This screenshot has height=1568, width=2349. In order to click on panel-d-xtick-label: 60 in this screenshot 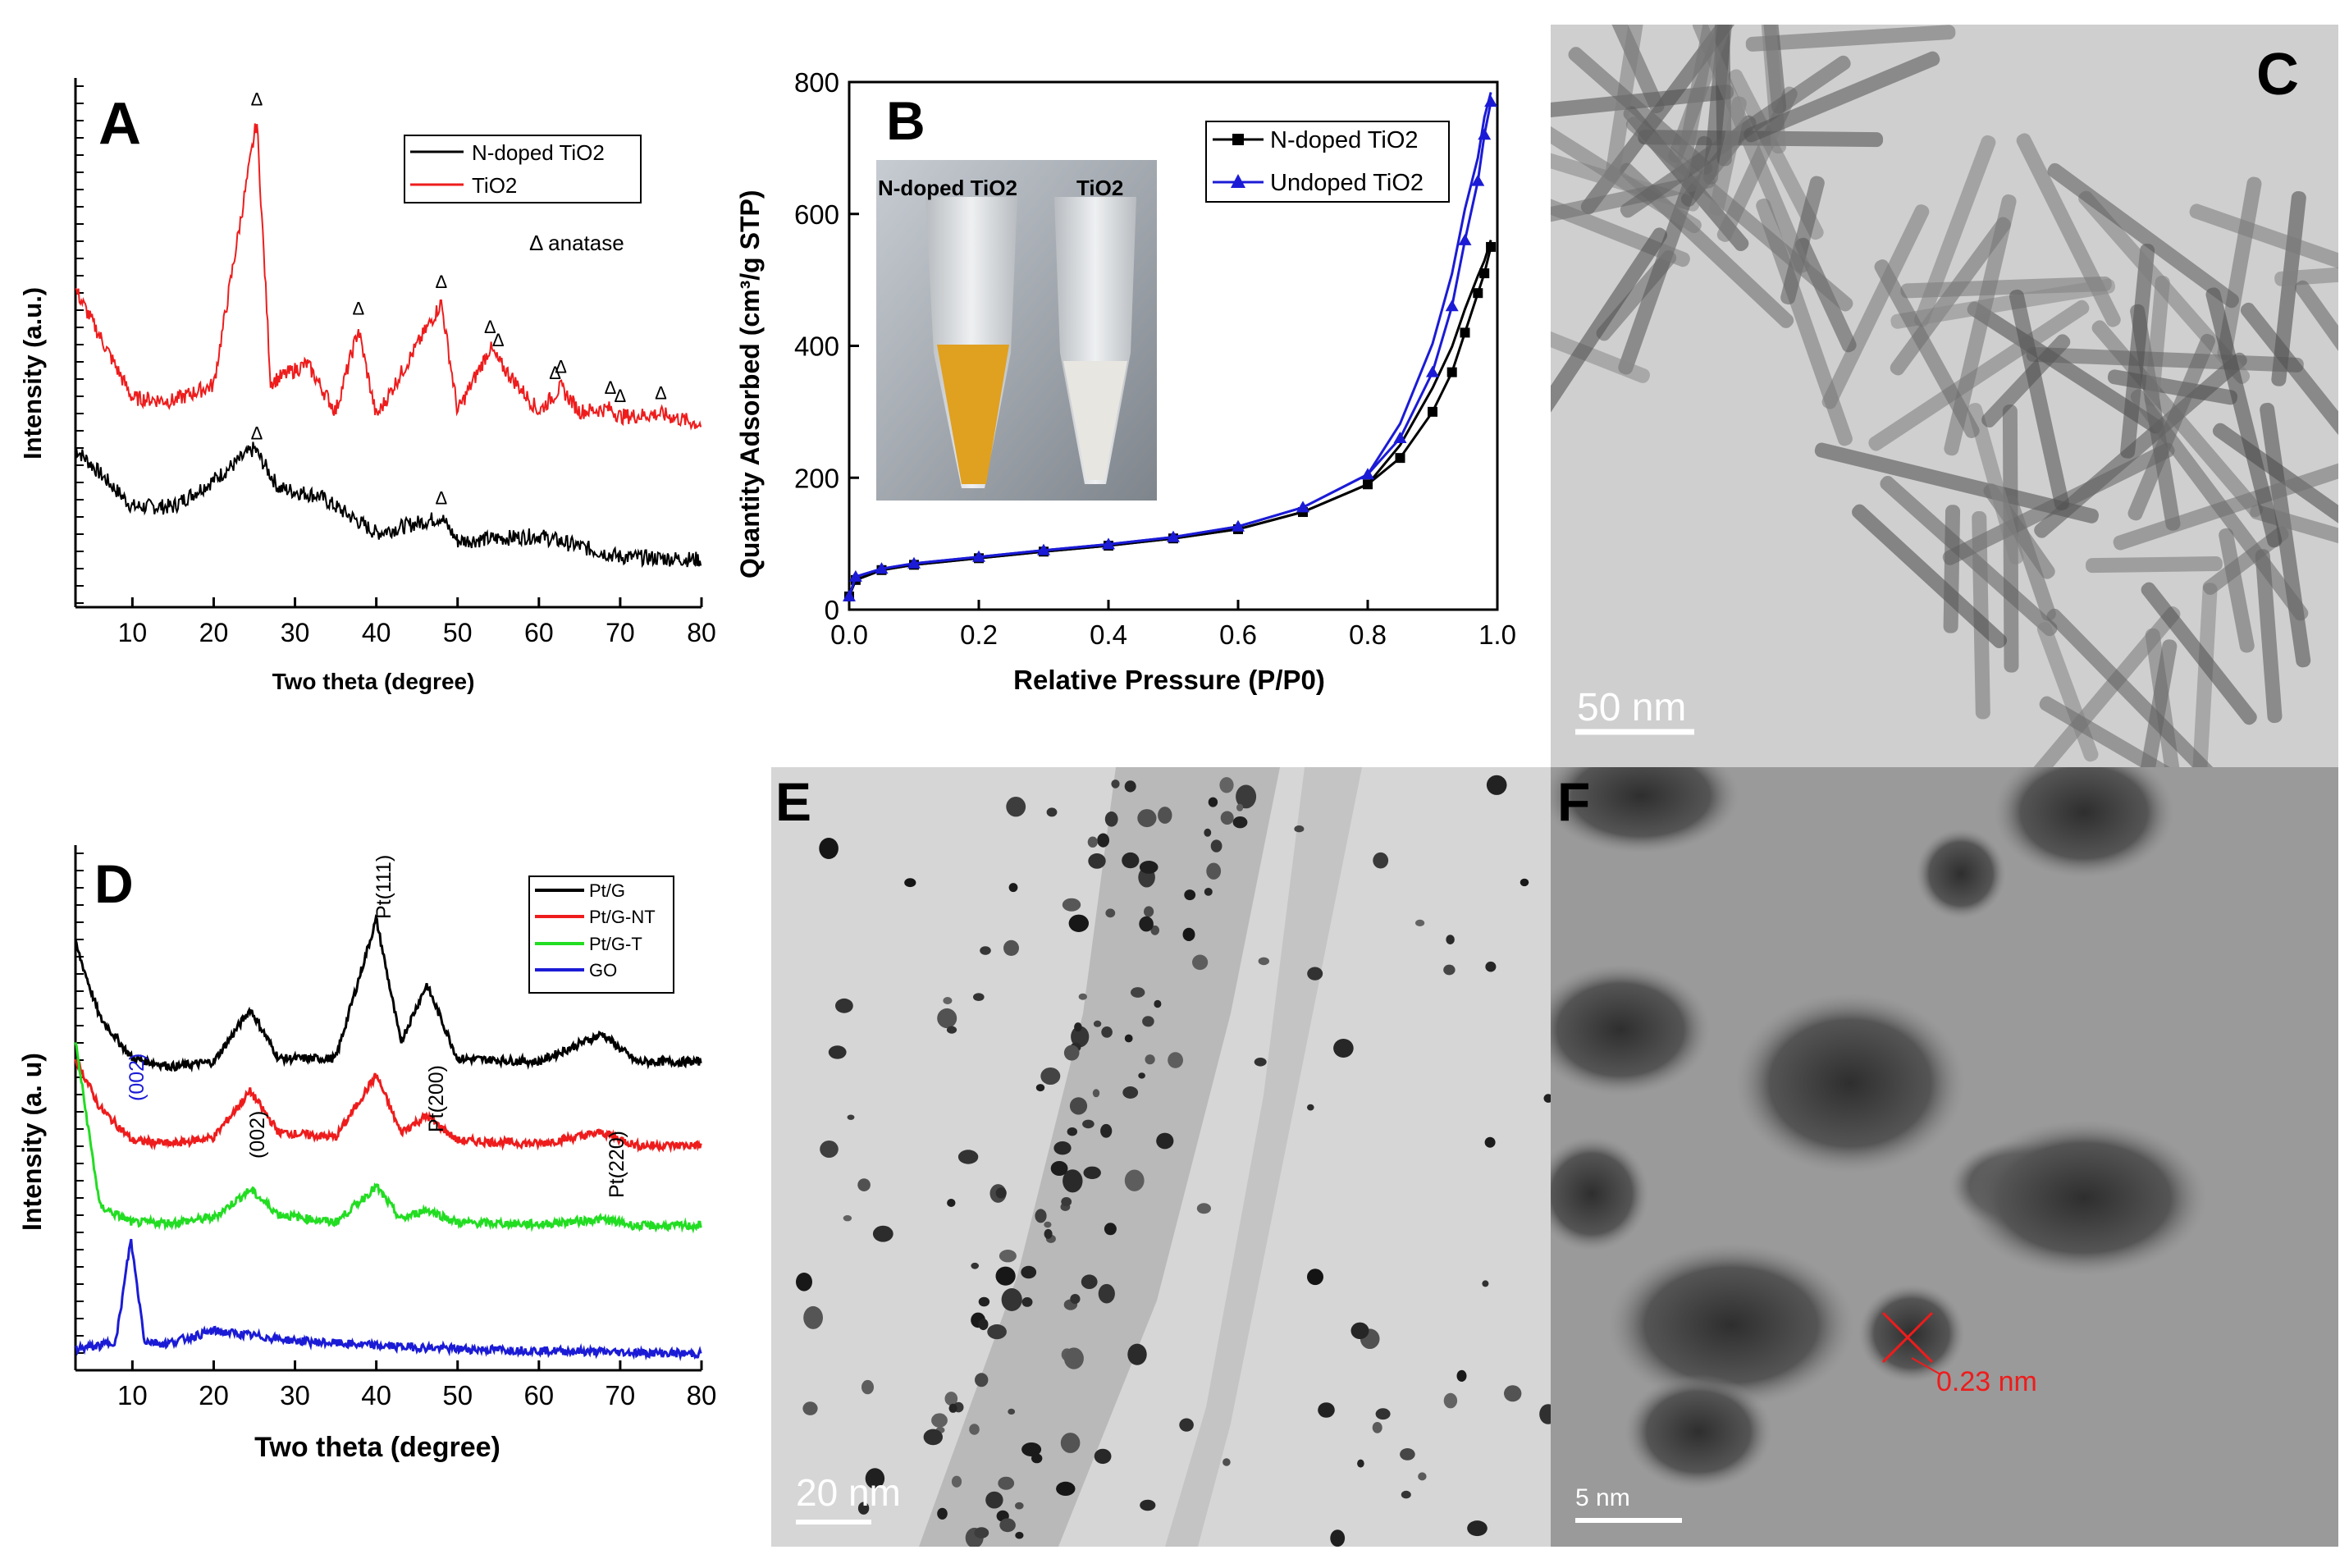, I will do `click(538, 1395)`.